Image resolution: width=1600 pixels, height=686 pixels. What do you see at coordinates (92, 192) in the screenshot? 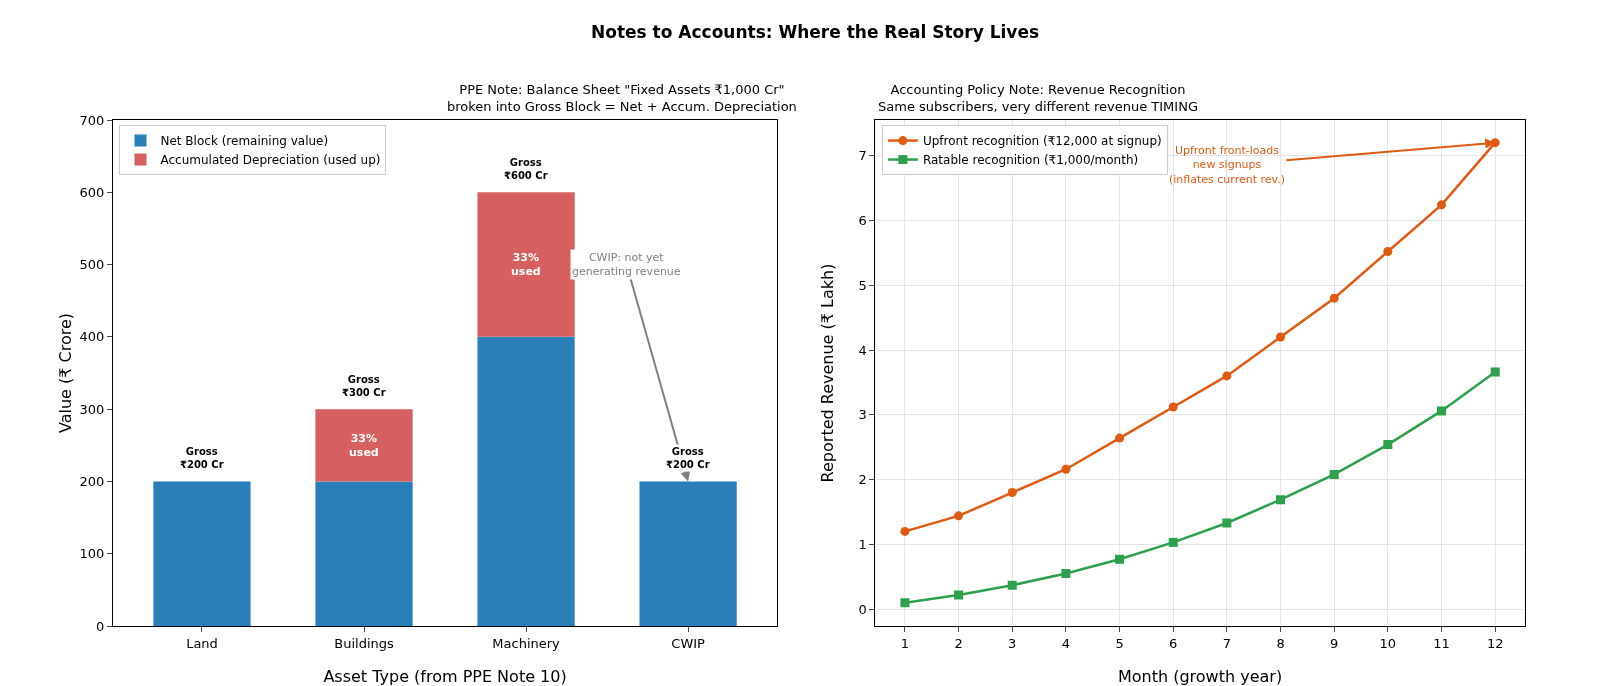
I see `y-tick-label: 600` at bounding box center [92, 192].